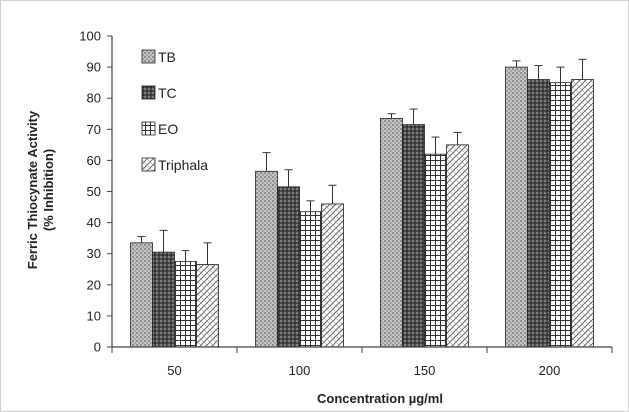  I want to click on y-tick-label: 40, so click(94, 222).